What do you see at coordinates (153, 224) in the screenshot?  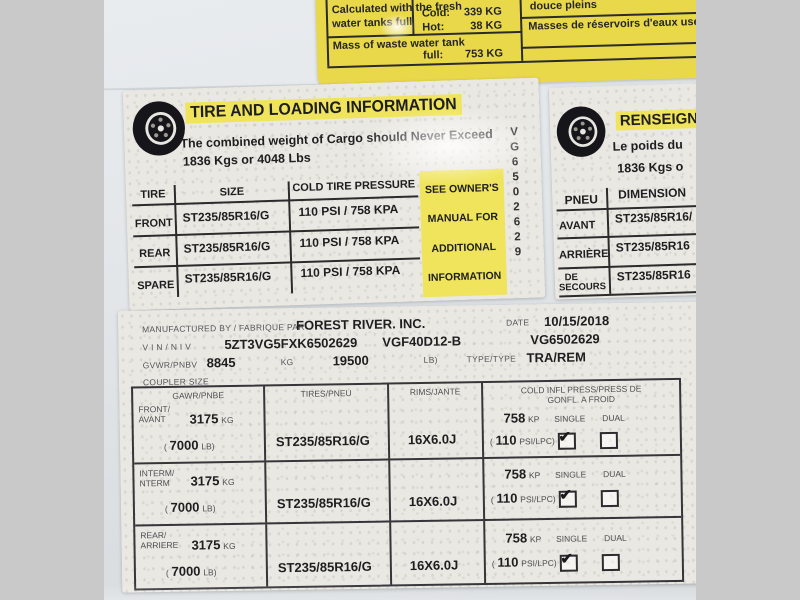 I see `tire-row-front: FRONT` at bounding box center [153, 224].